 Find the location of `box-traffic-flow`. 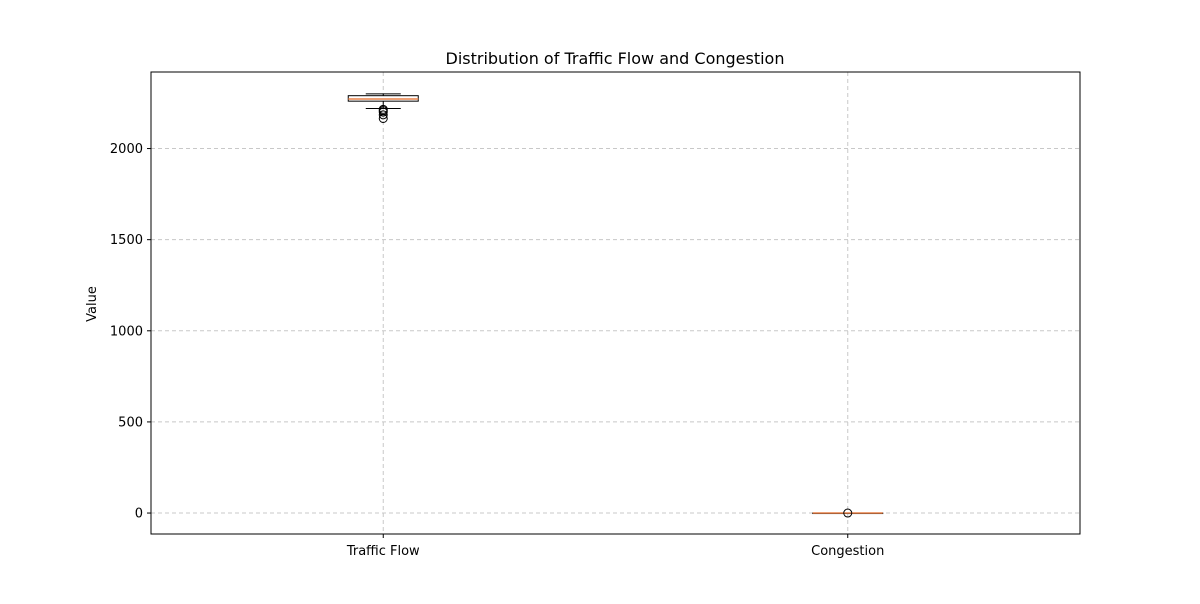

box-traffic-flow is located at coordinates (383, 108).